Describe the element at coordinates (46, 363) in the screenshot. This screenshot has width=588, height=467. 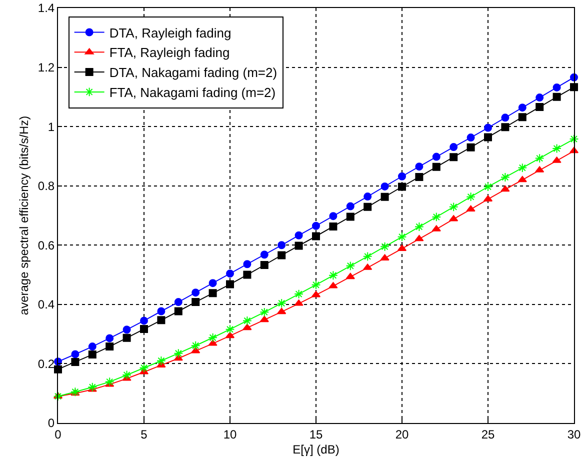
I see `y-tick-label: 0.2` at that location.